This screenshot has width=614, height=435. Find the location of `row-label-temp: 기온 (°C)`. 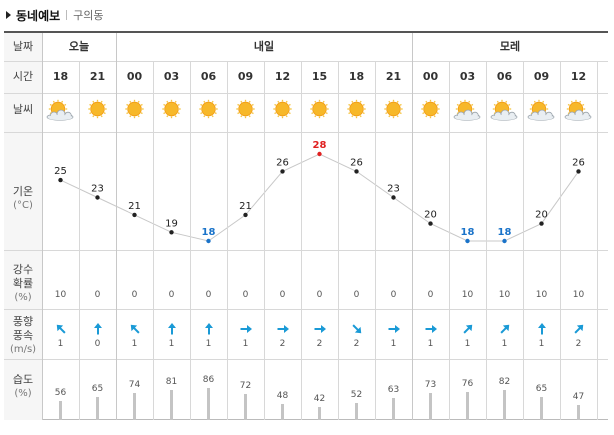

row-label-temp: 기온 (°C) is located at coordinates (23, 199).